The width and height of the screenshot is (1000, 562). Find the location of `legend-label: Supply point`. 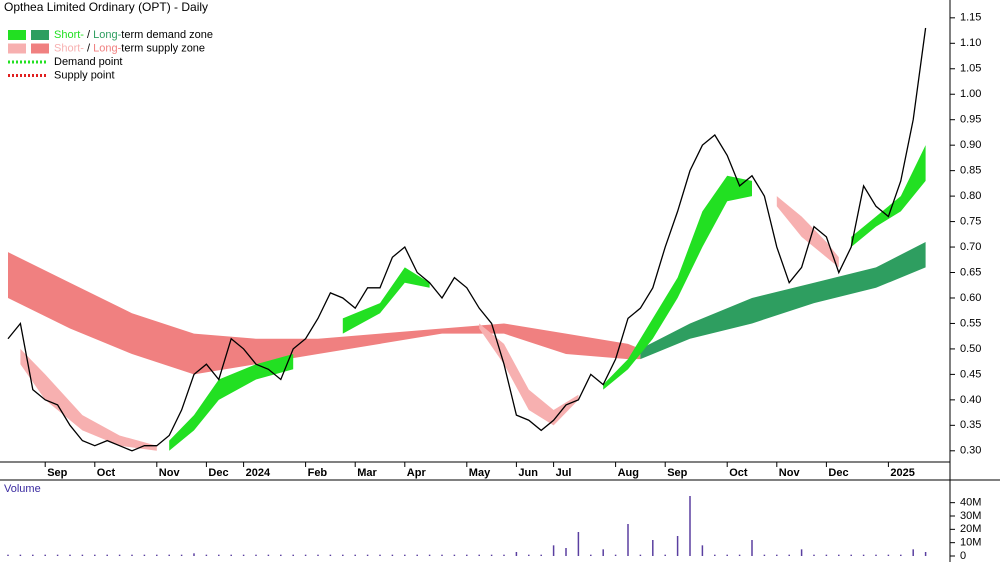

legend-label: Supply point is located at coordinates (84, 75).